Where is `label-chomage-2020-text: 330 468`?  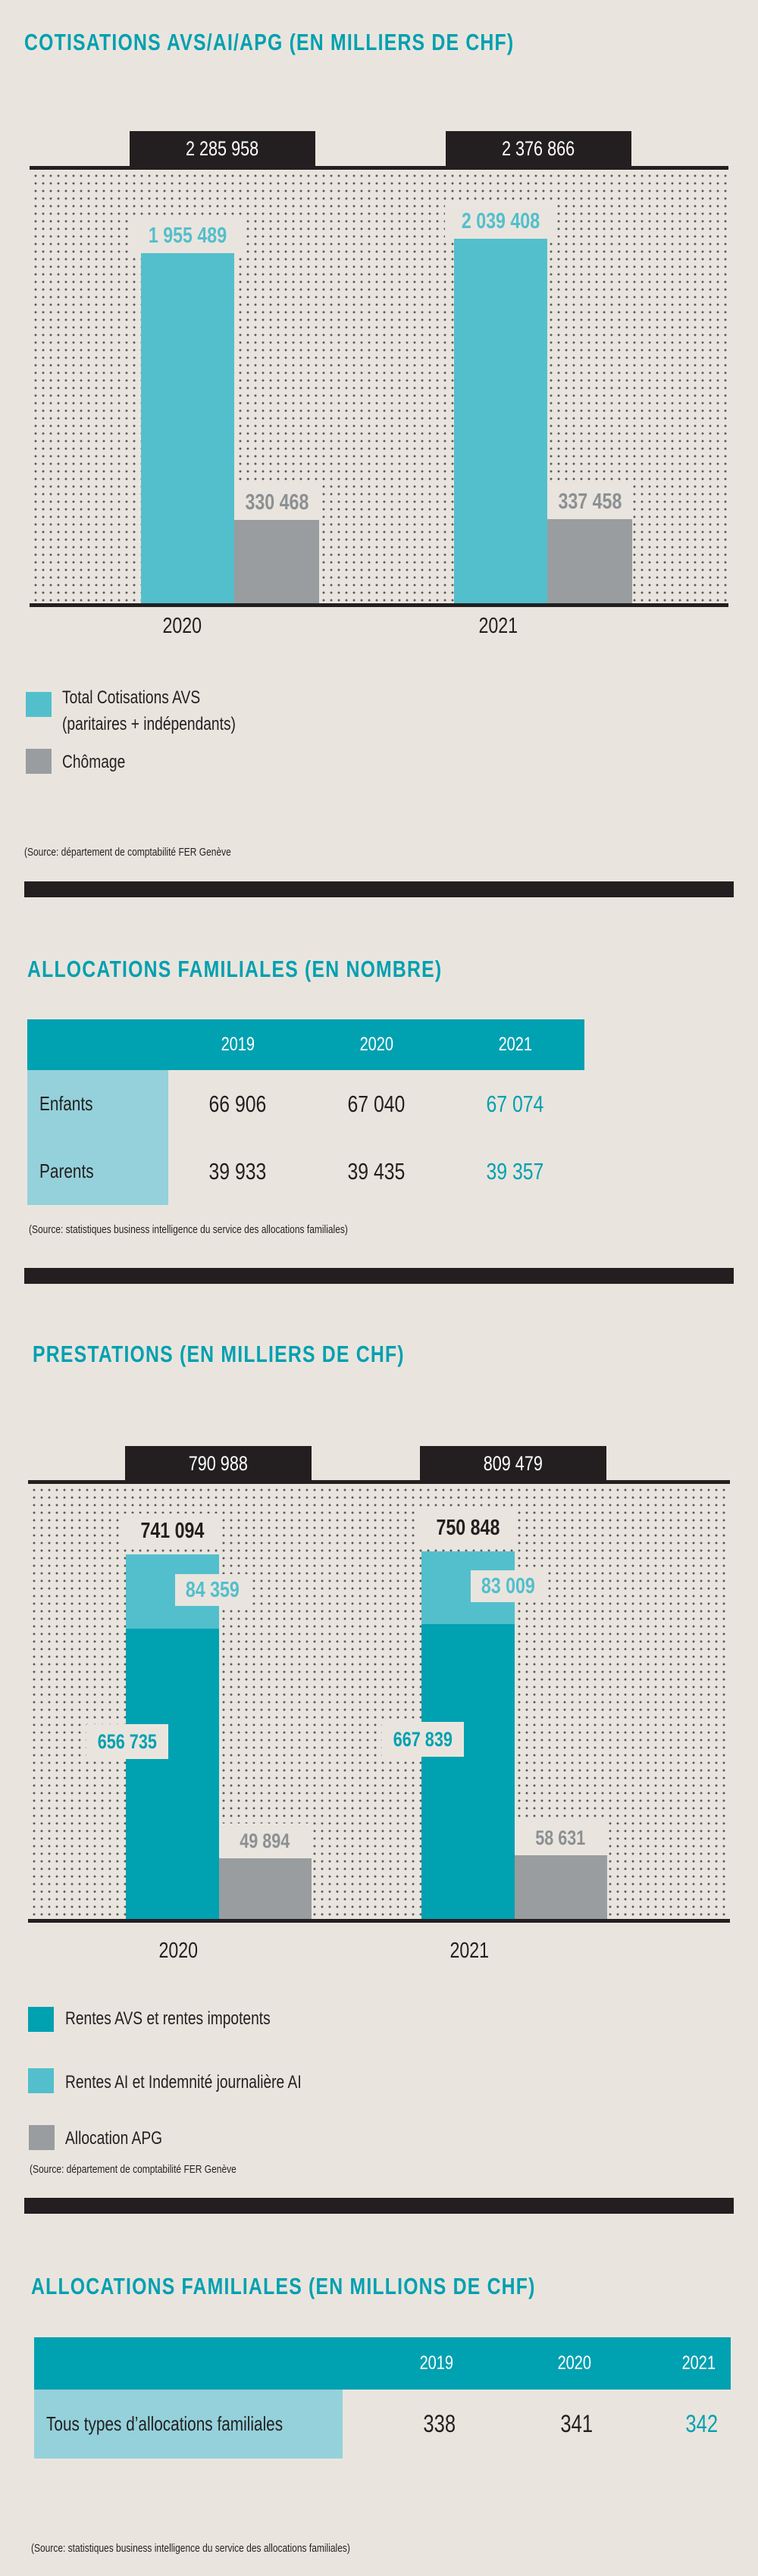 label-chomage-2020-text: 330 468 is located at coordinates (277, 503).